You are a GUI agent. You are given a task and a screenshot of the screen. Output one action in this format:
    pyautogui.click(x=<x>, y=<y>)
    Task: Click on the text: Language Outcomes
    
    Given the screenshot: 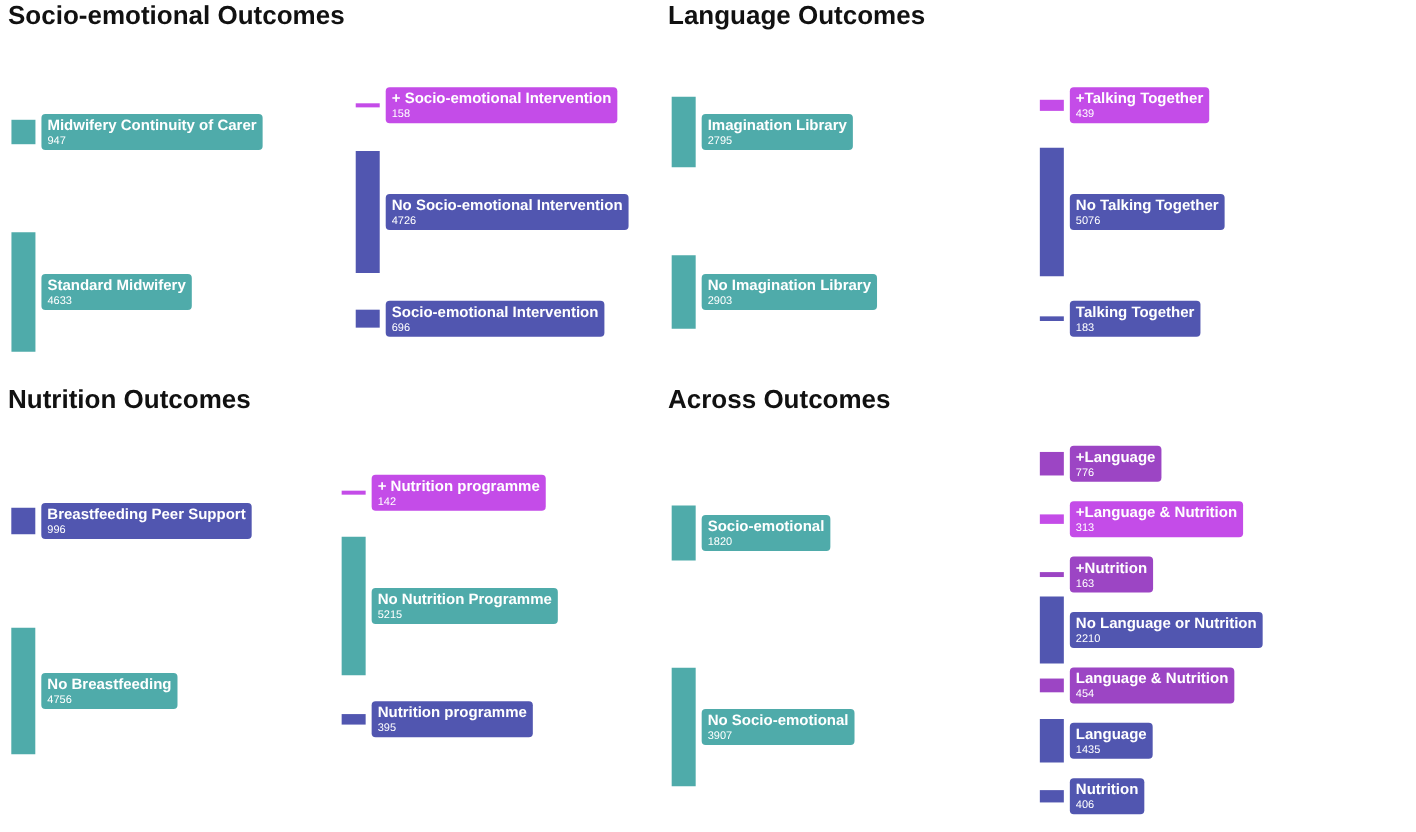 What is the action you would take?
    pyautogui.click(x=797, y=15)
    